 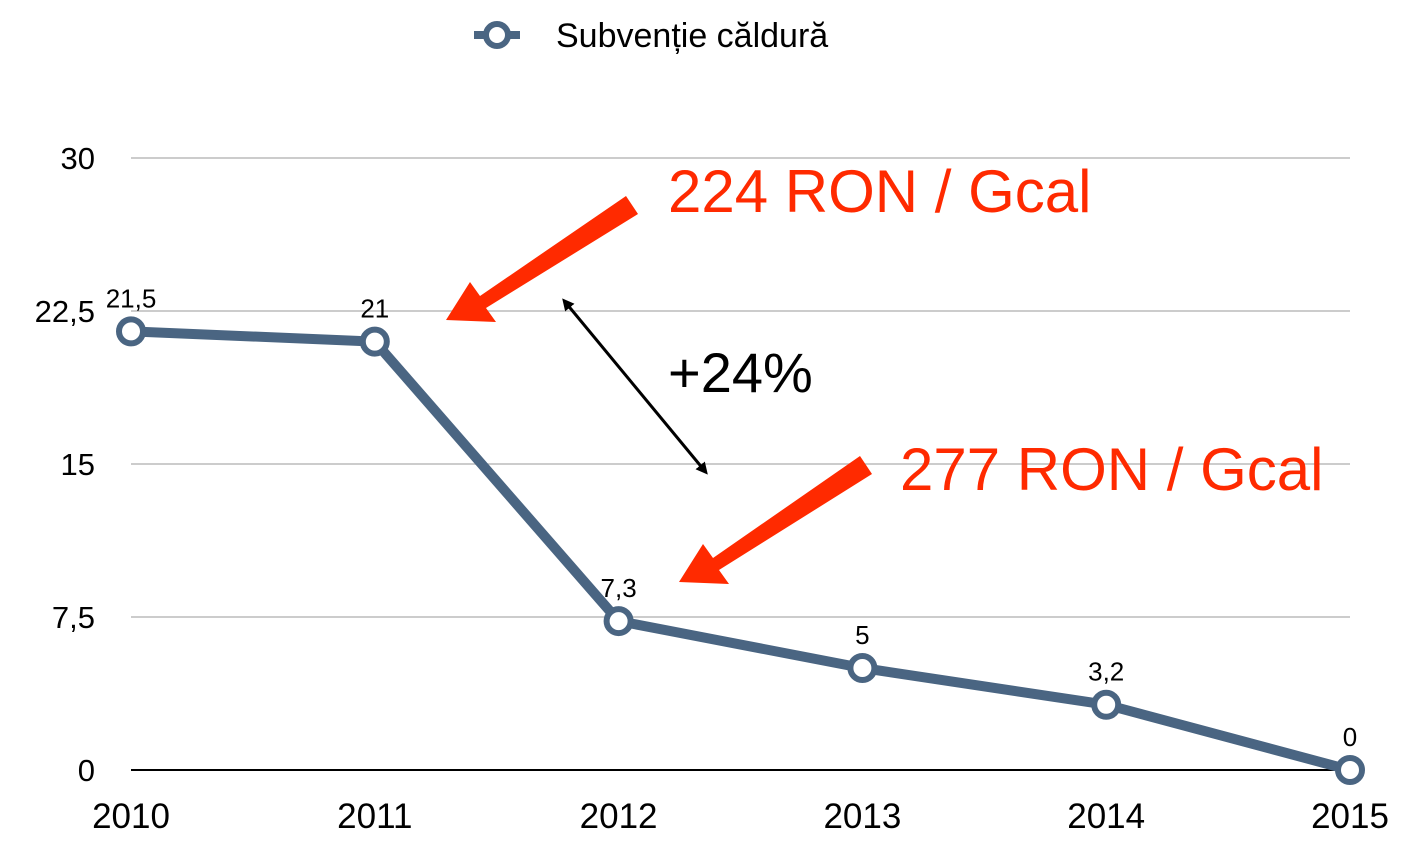 What do you see at coordinates (374, 816) in the screenshot?
I see `x-tick-label: 2011` at bounding box center [374, 816].